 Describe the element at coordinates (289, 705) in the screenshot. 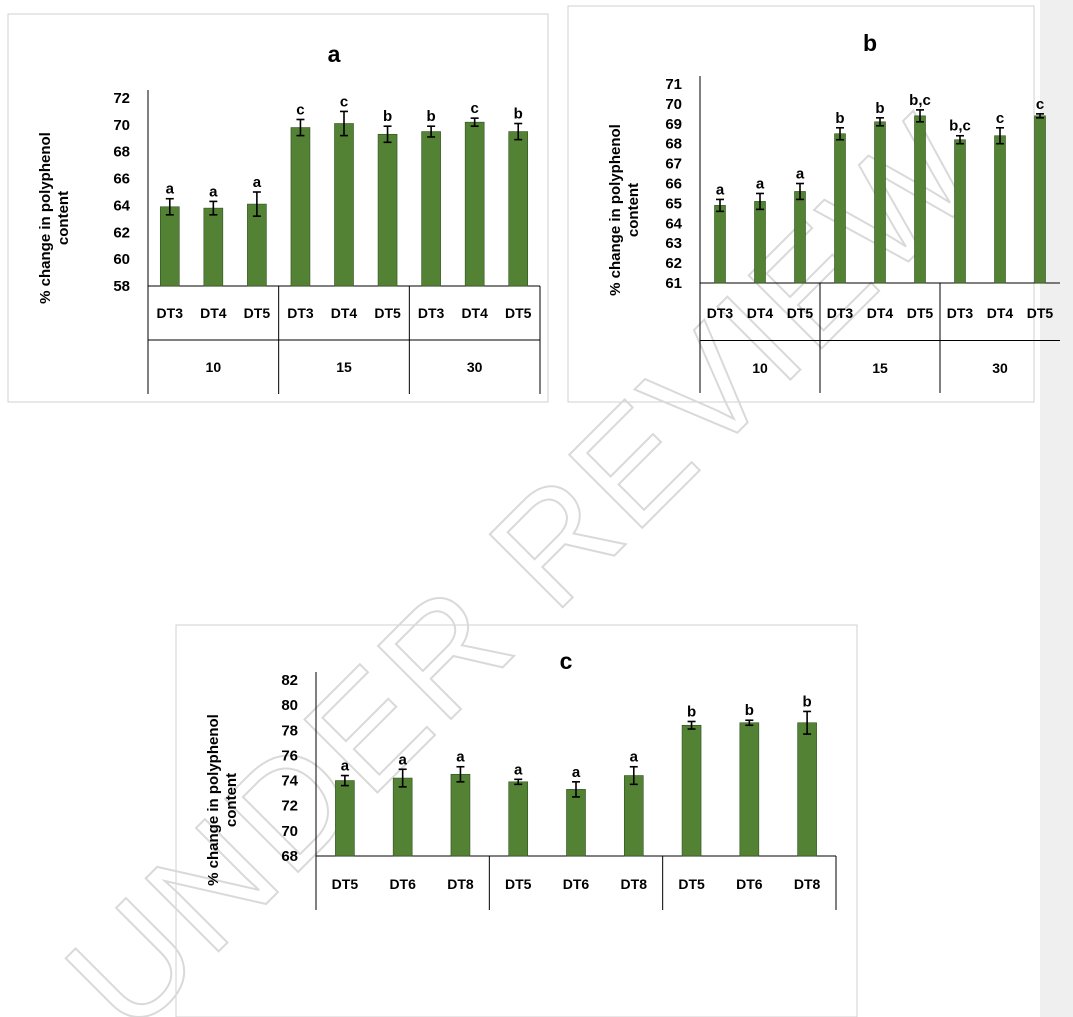

I see `y-tick-label: 80` at that location.